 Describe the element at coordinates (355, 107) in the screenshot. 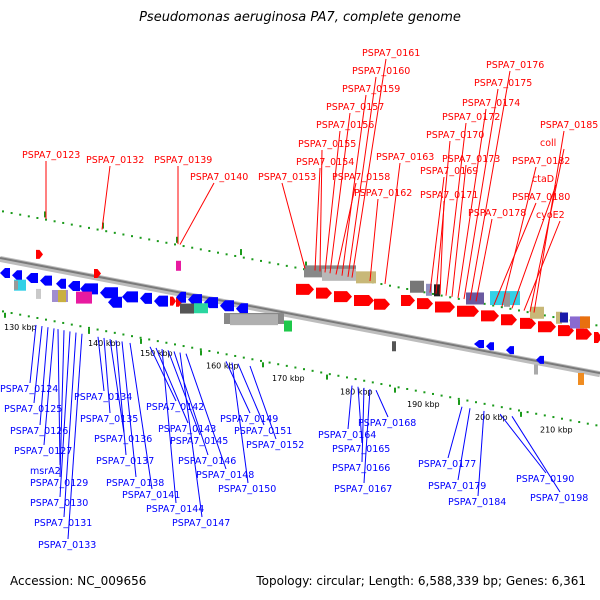

I see `gene-label-forward: PSPA7_0157` at that location.